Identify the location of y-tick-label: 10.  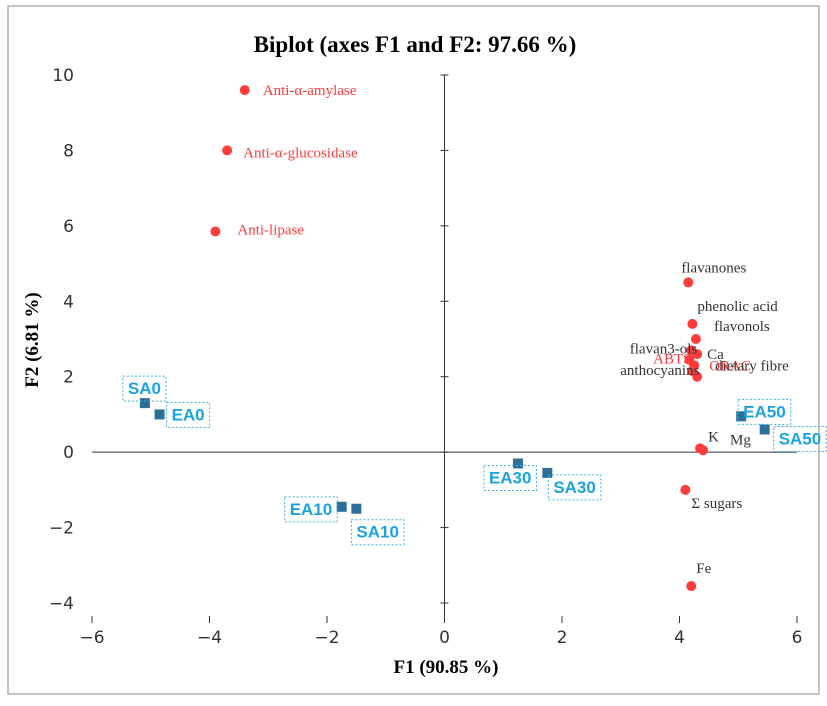
(63, 76).